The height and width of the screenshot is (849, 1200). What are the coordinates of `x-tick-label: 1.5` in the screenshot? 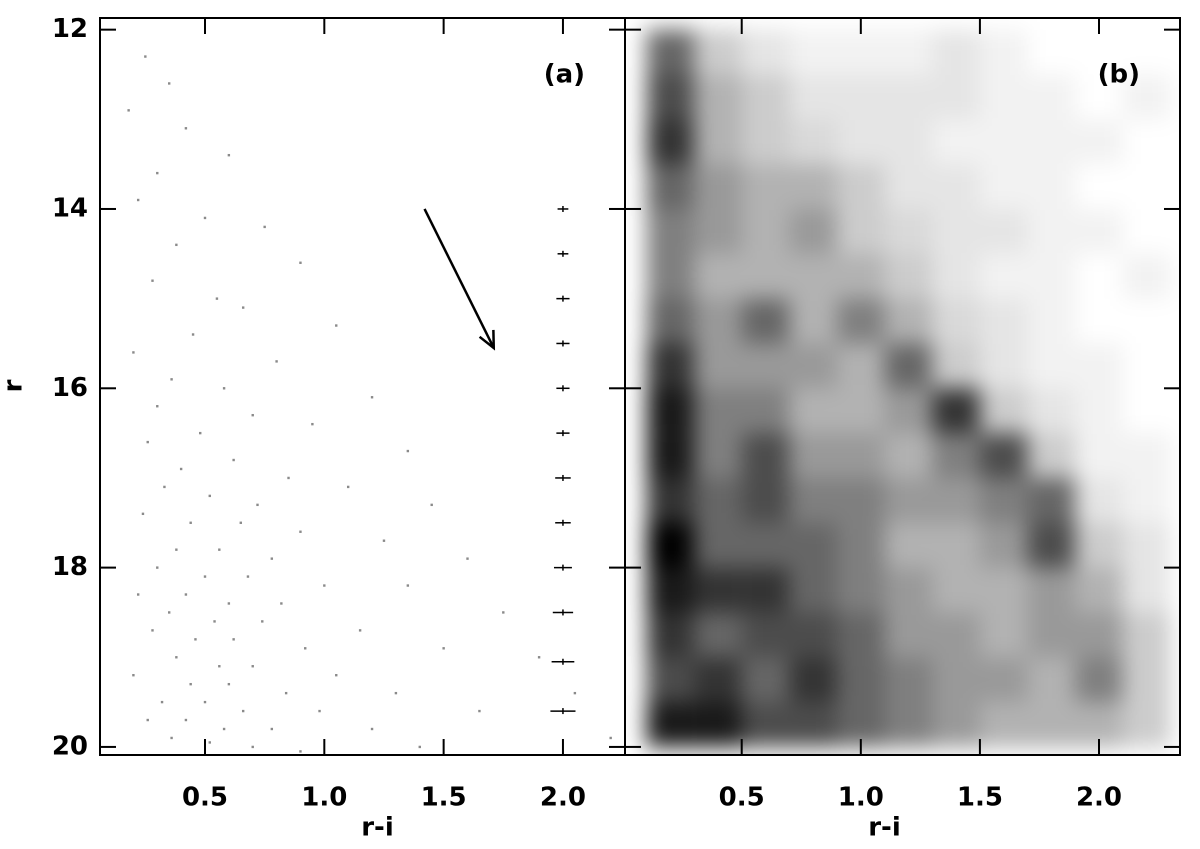 It's located at (980, 798).